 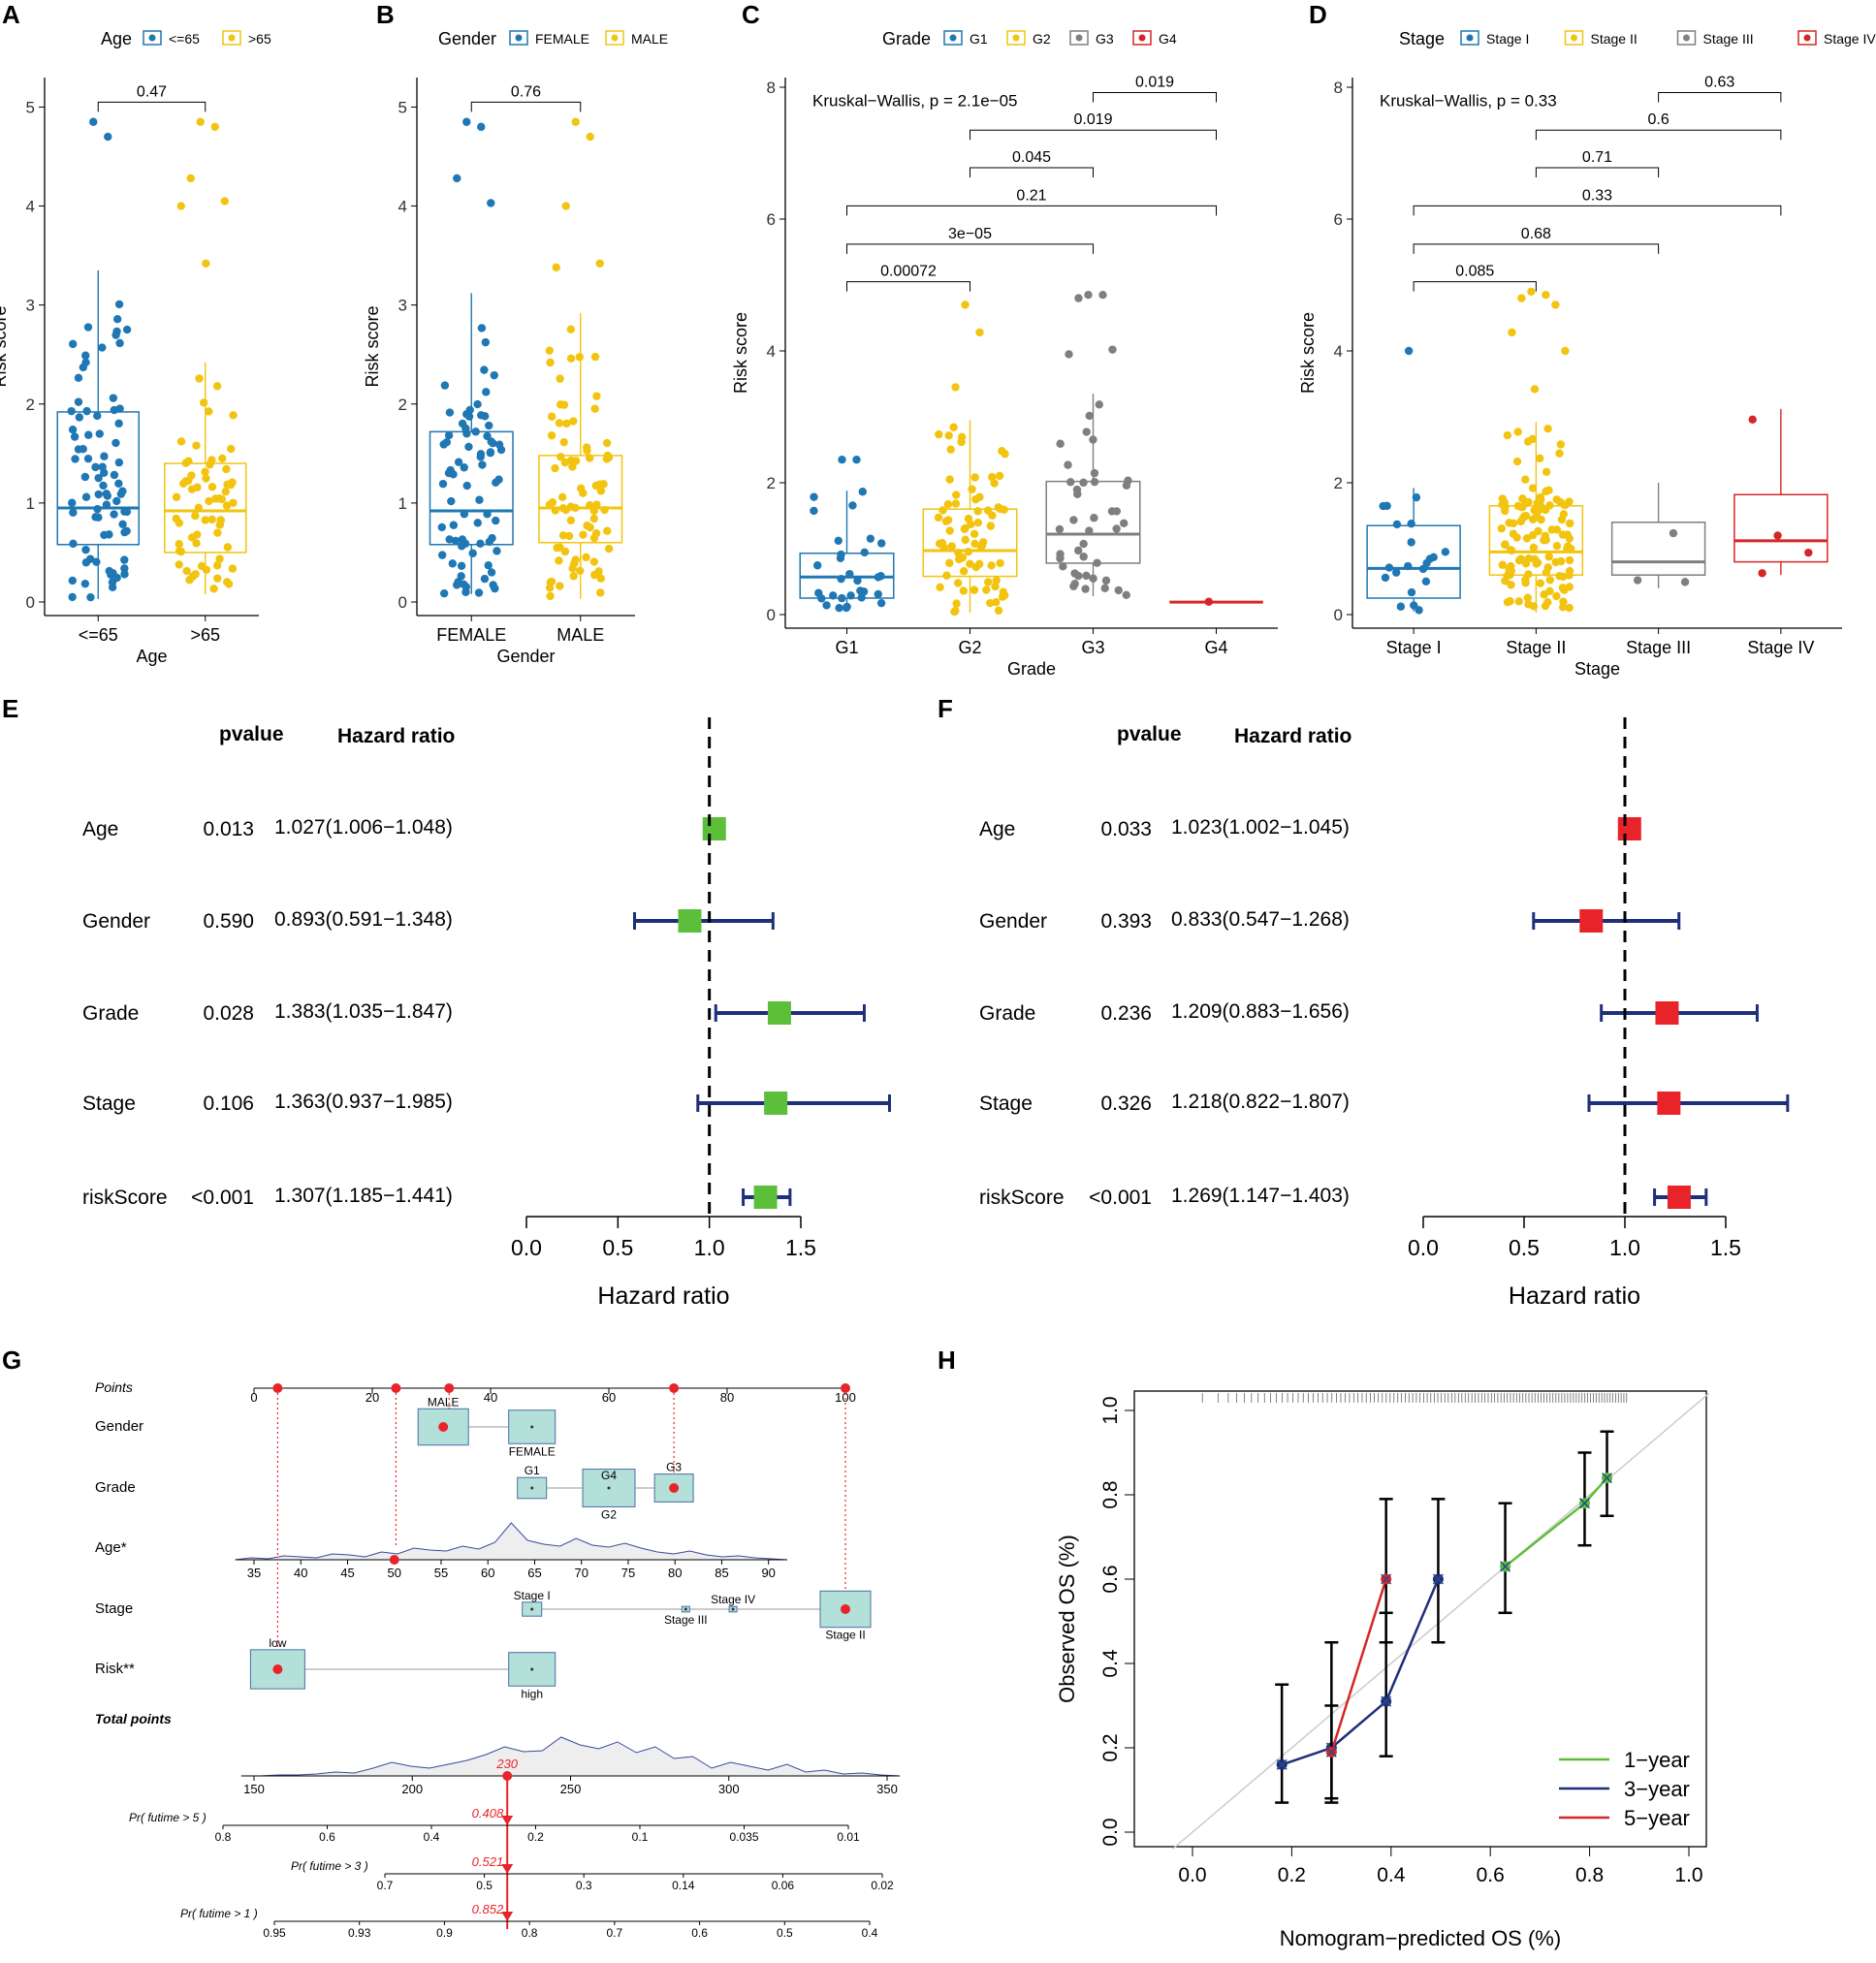 What do you see at coordinates (327, 1837) in the screenshot?
I see `pr5-tick-label: 0.6` at bounding box center [327, 1837].